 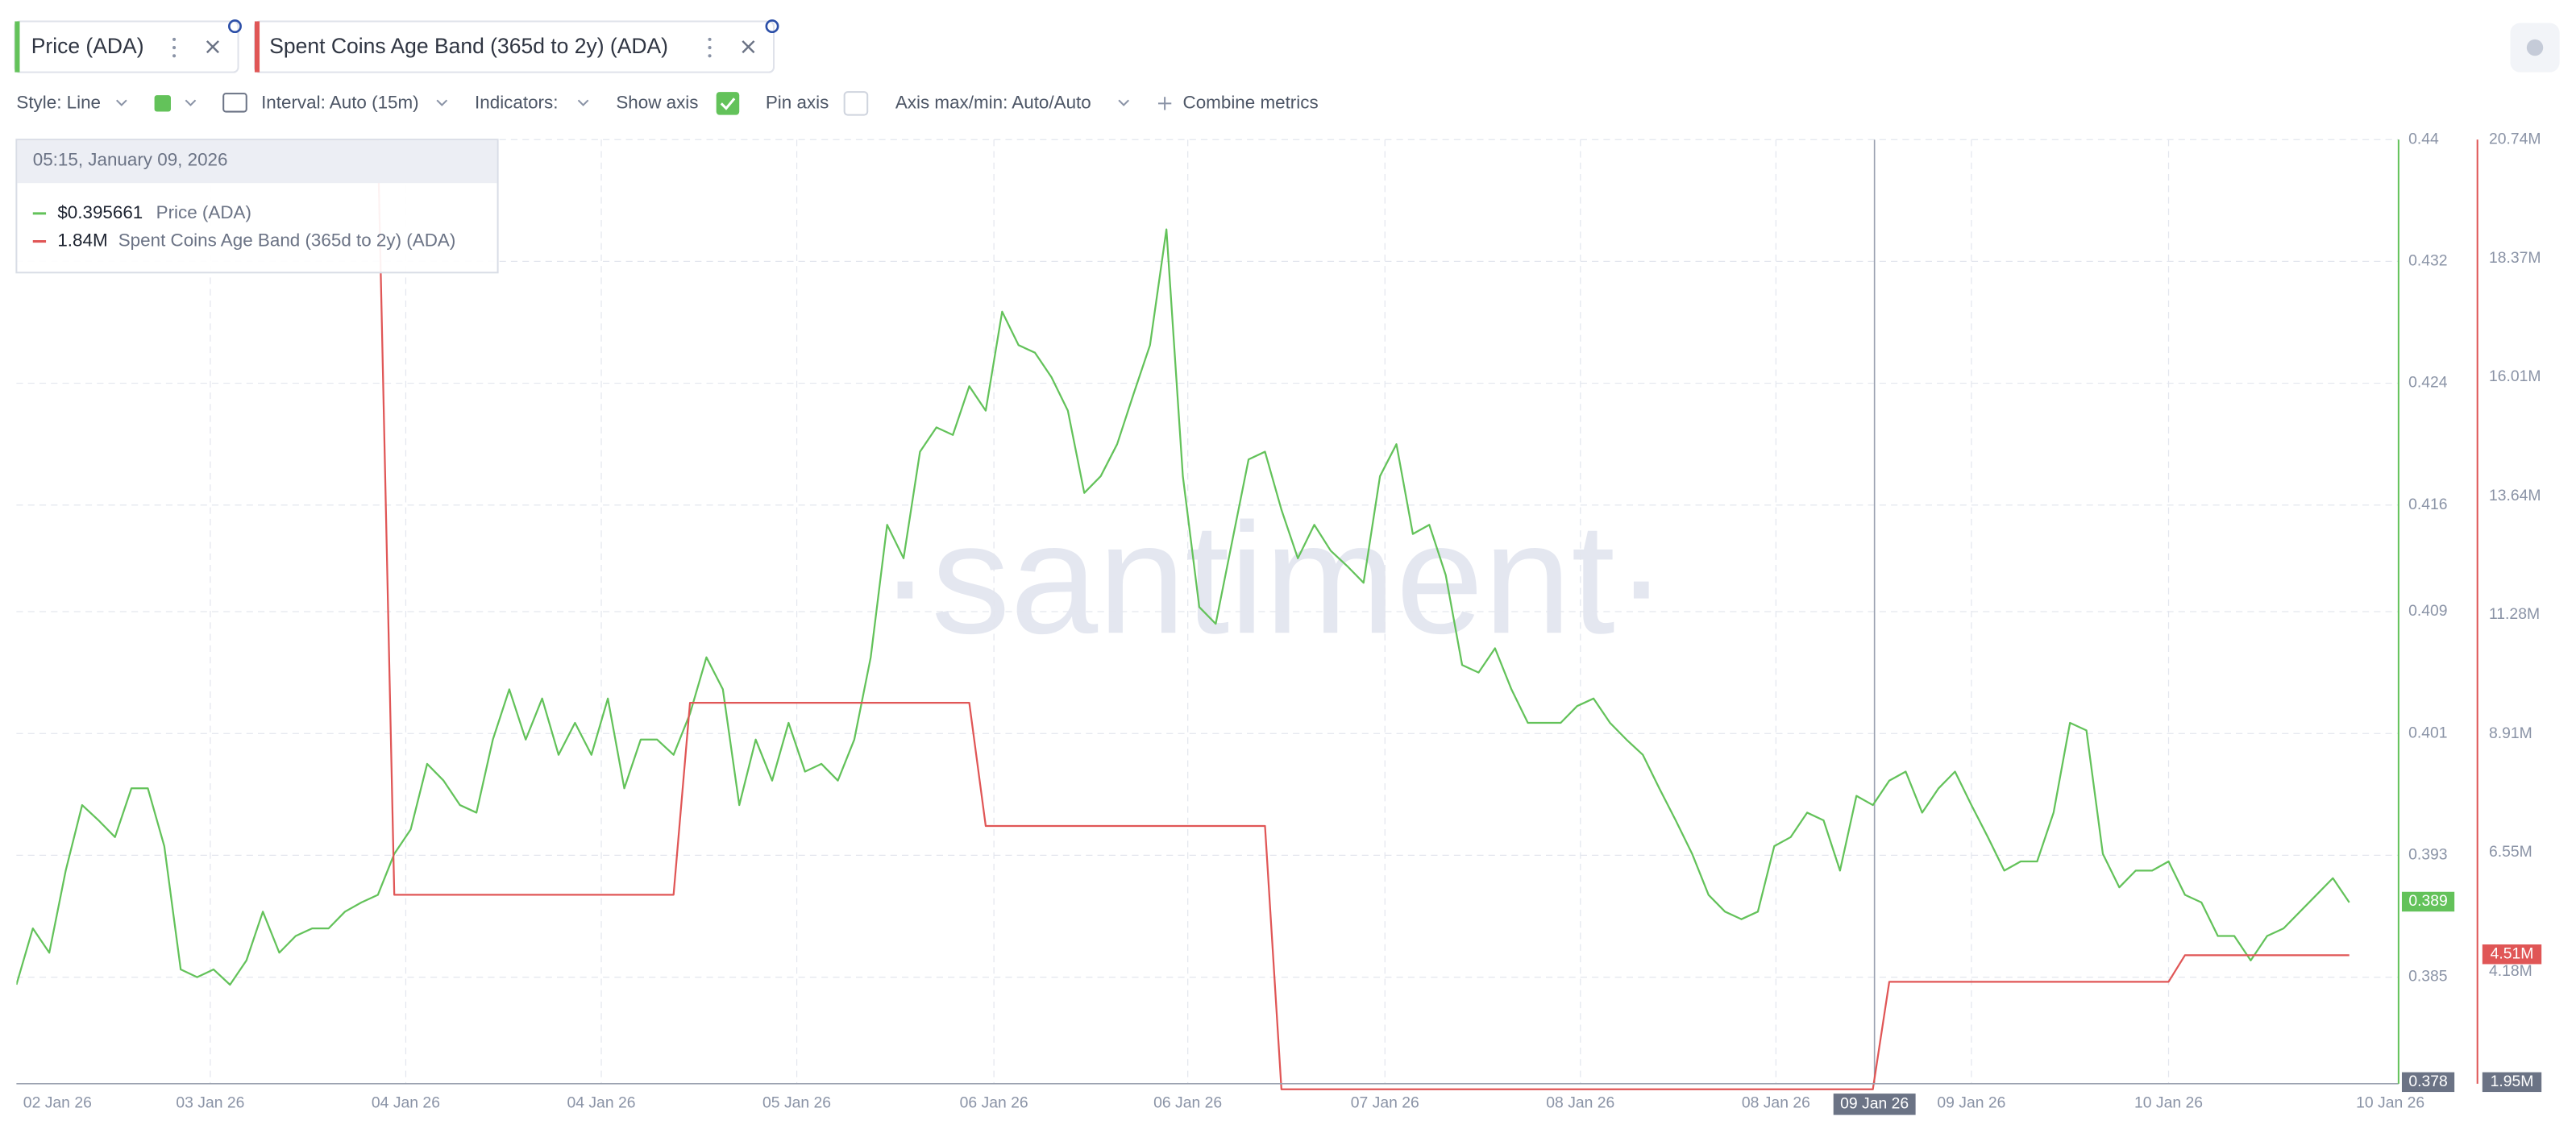 What do you see at coordinates (257, 162) in the screenshot?
I see `tooltip-header` at bounding box center [257, 162].